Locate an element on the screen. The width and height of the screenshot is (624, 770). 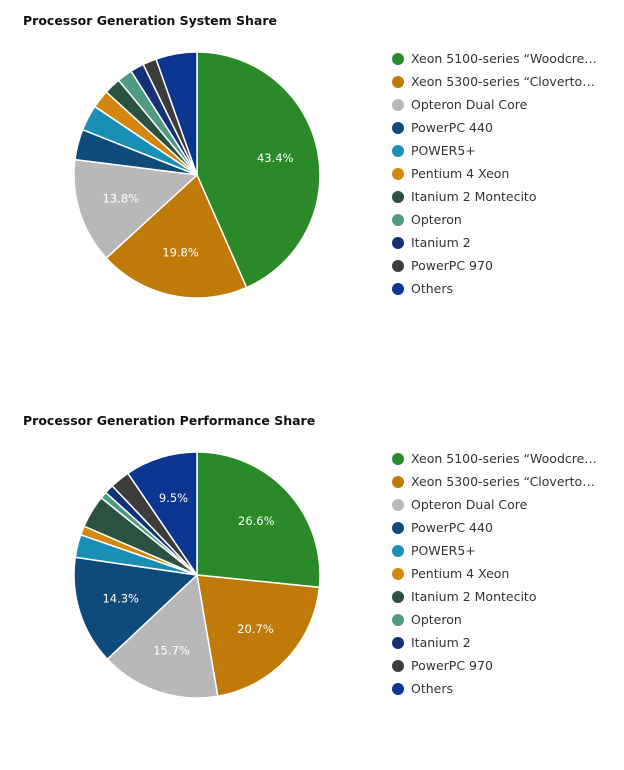
slice-label: 13.8% is located at coordinates (121, 199).